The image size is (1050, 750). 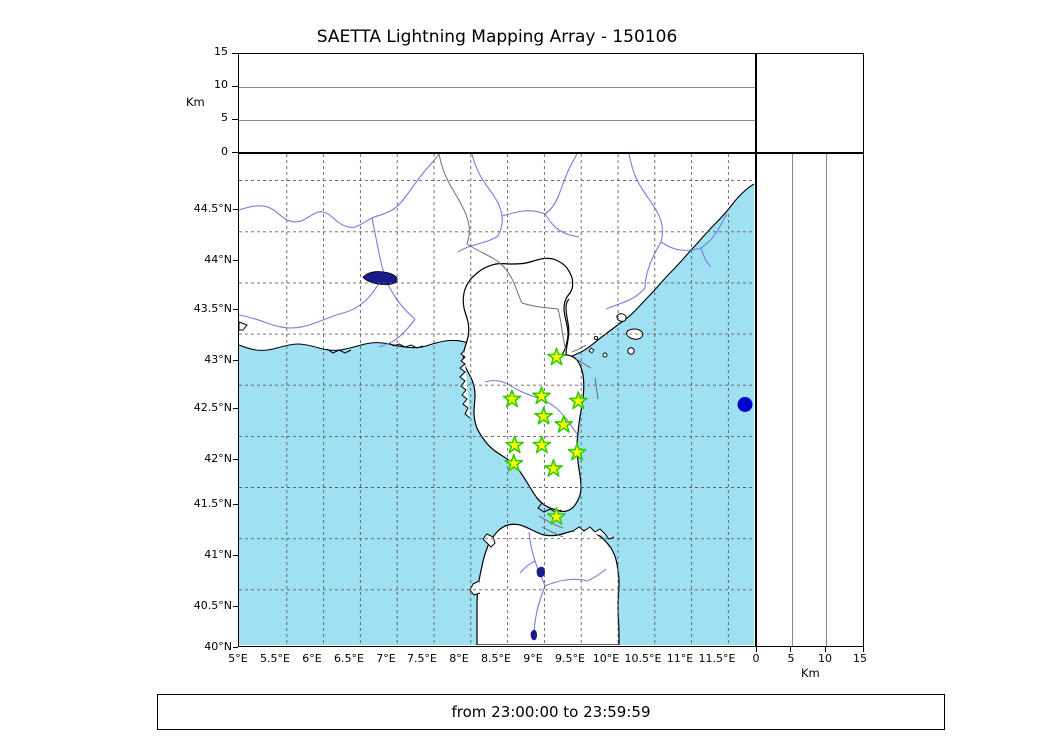 I want to click on tick-label-lon-8: 8°E, so click(x=459, y=658).